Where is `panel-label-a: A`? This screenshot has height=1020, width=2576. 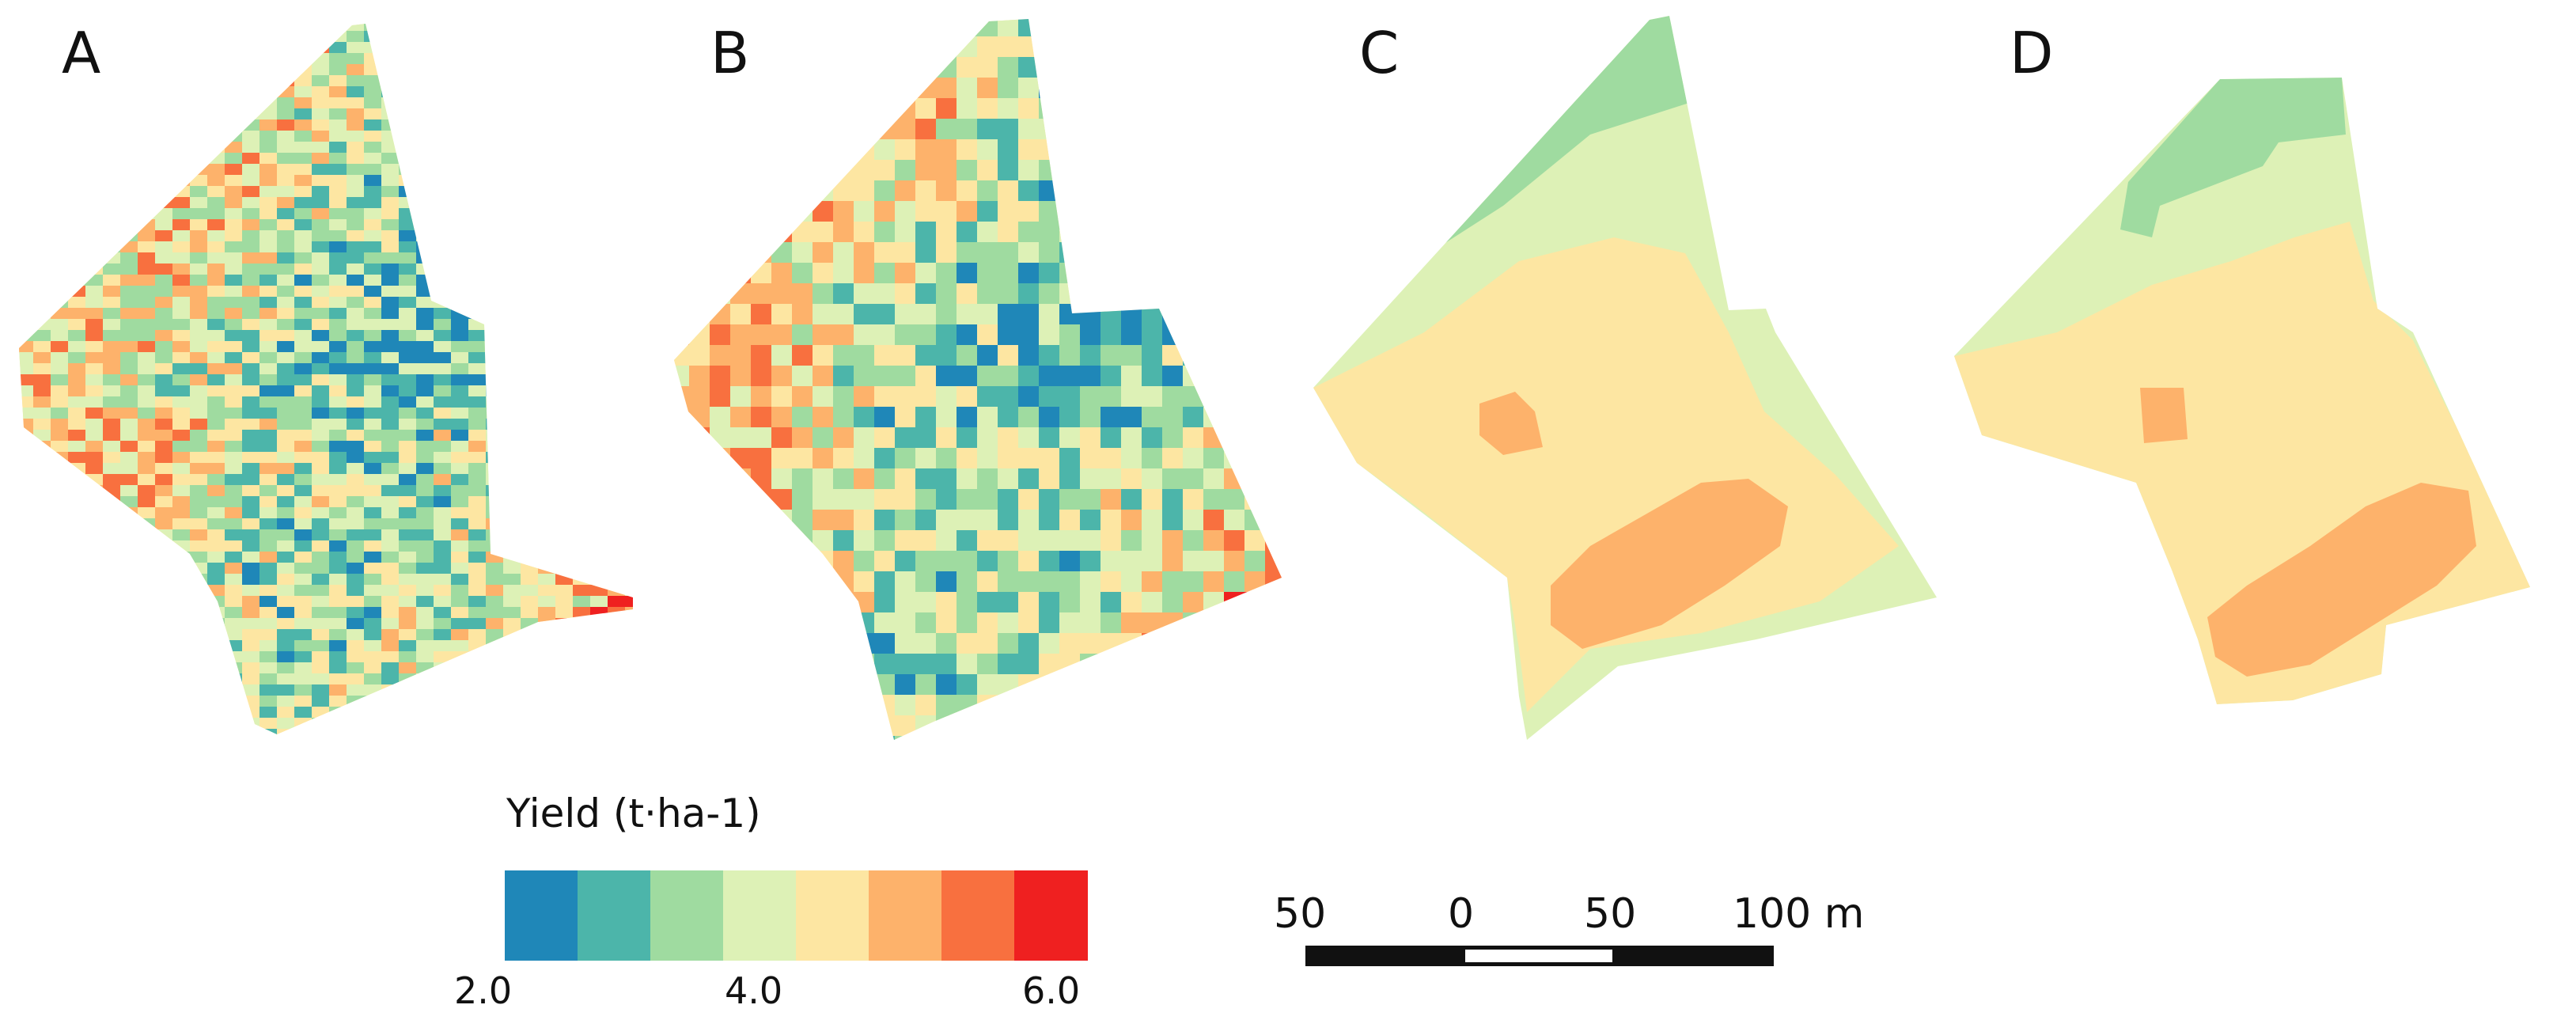
panel-label-a: A is located at coordinates (81, 53).